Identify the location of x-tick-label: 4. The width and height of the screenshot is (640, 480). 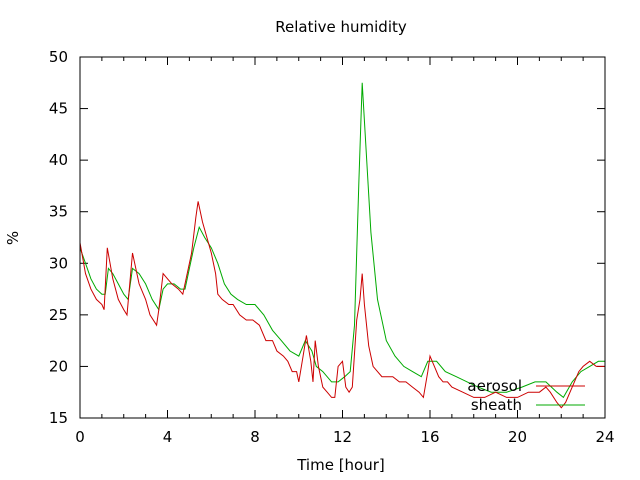
(168, 437).